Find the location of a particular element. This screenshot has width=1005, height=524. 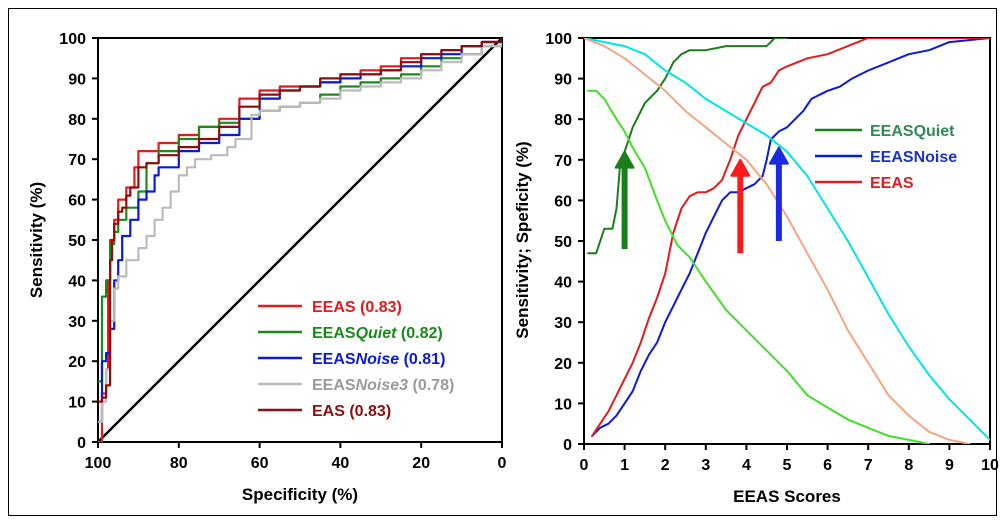

r-y-tick-label: 90 is located at coordinates (563, 80).